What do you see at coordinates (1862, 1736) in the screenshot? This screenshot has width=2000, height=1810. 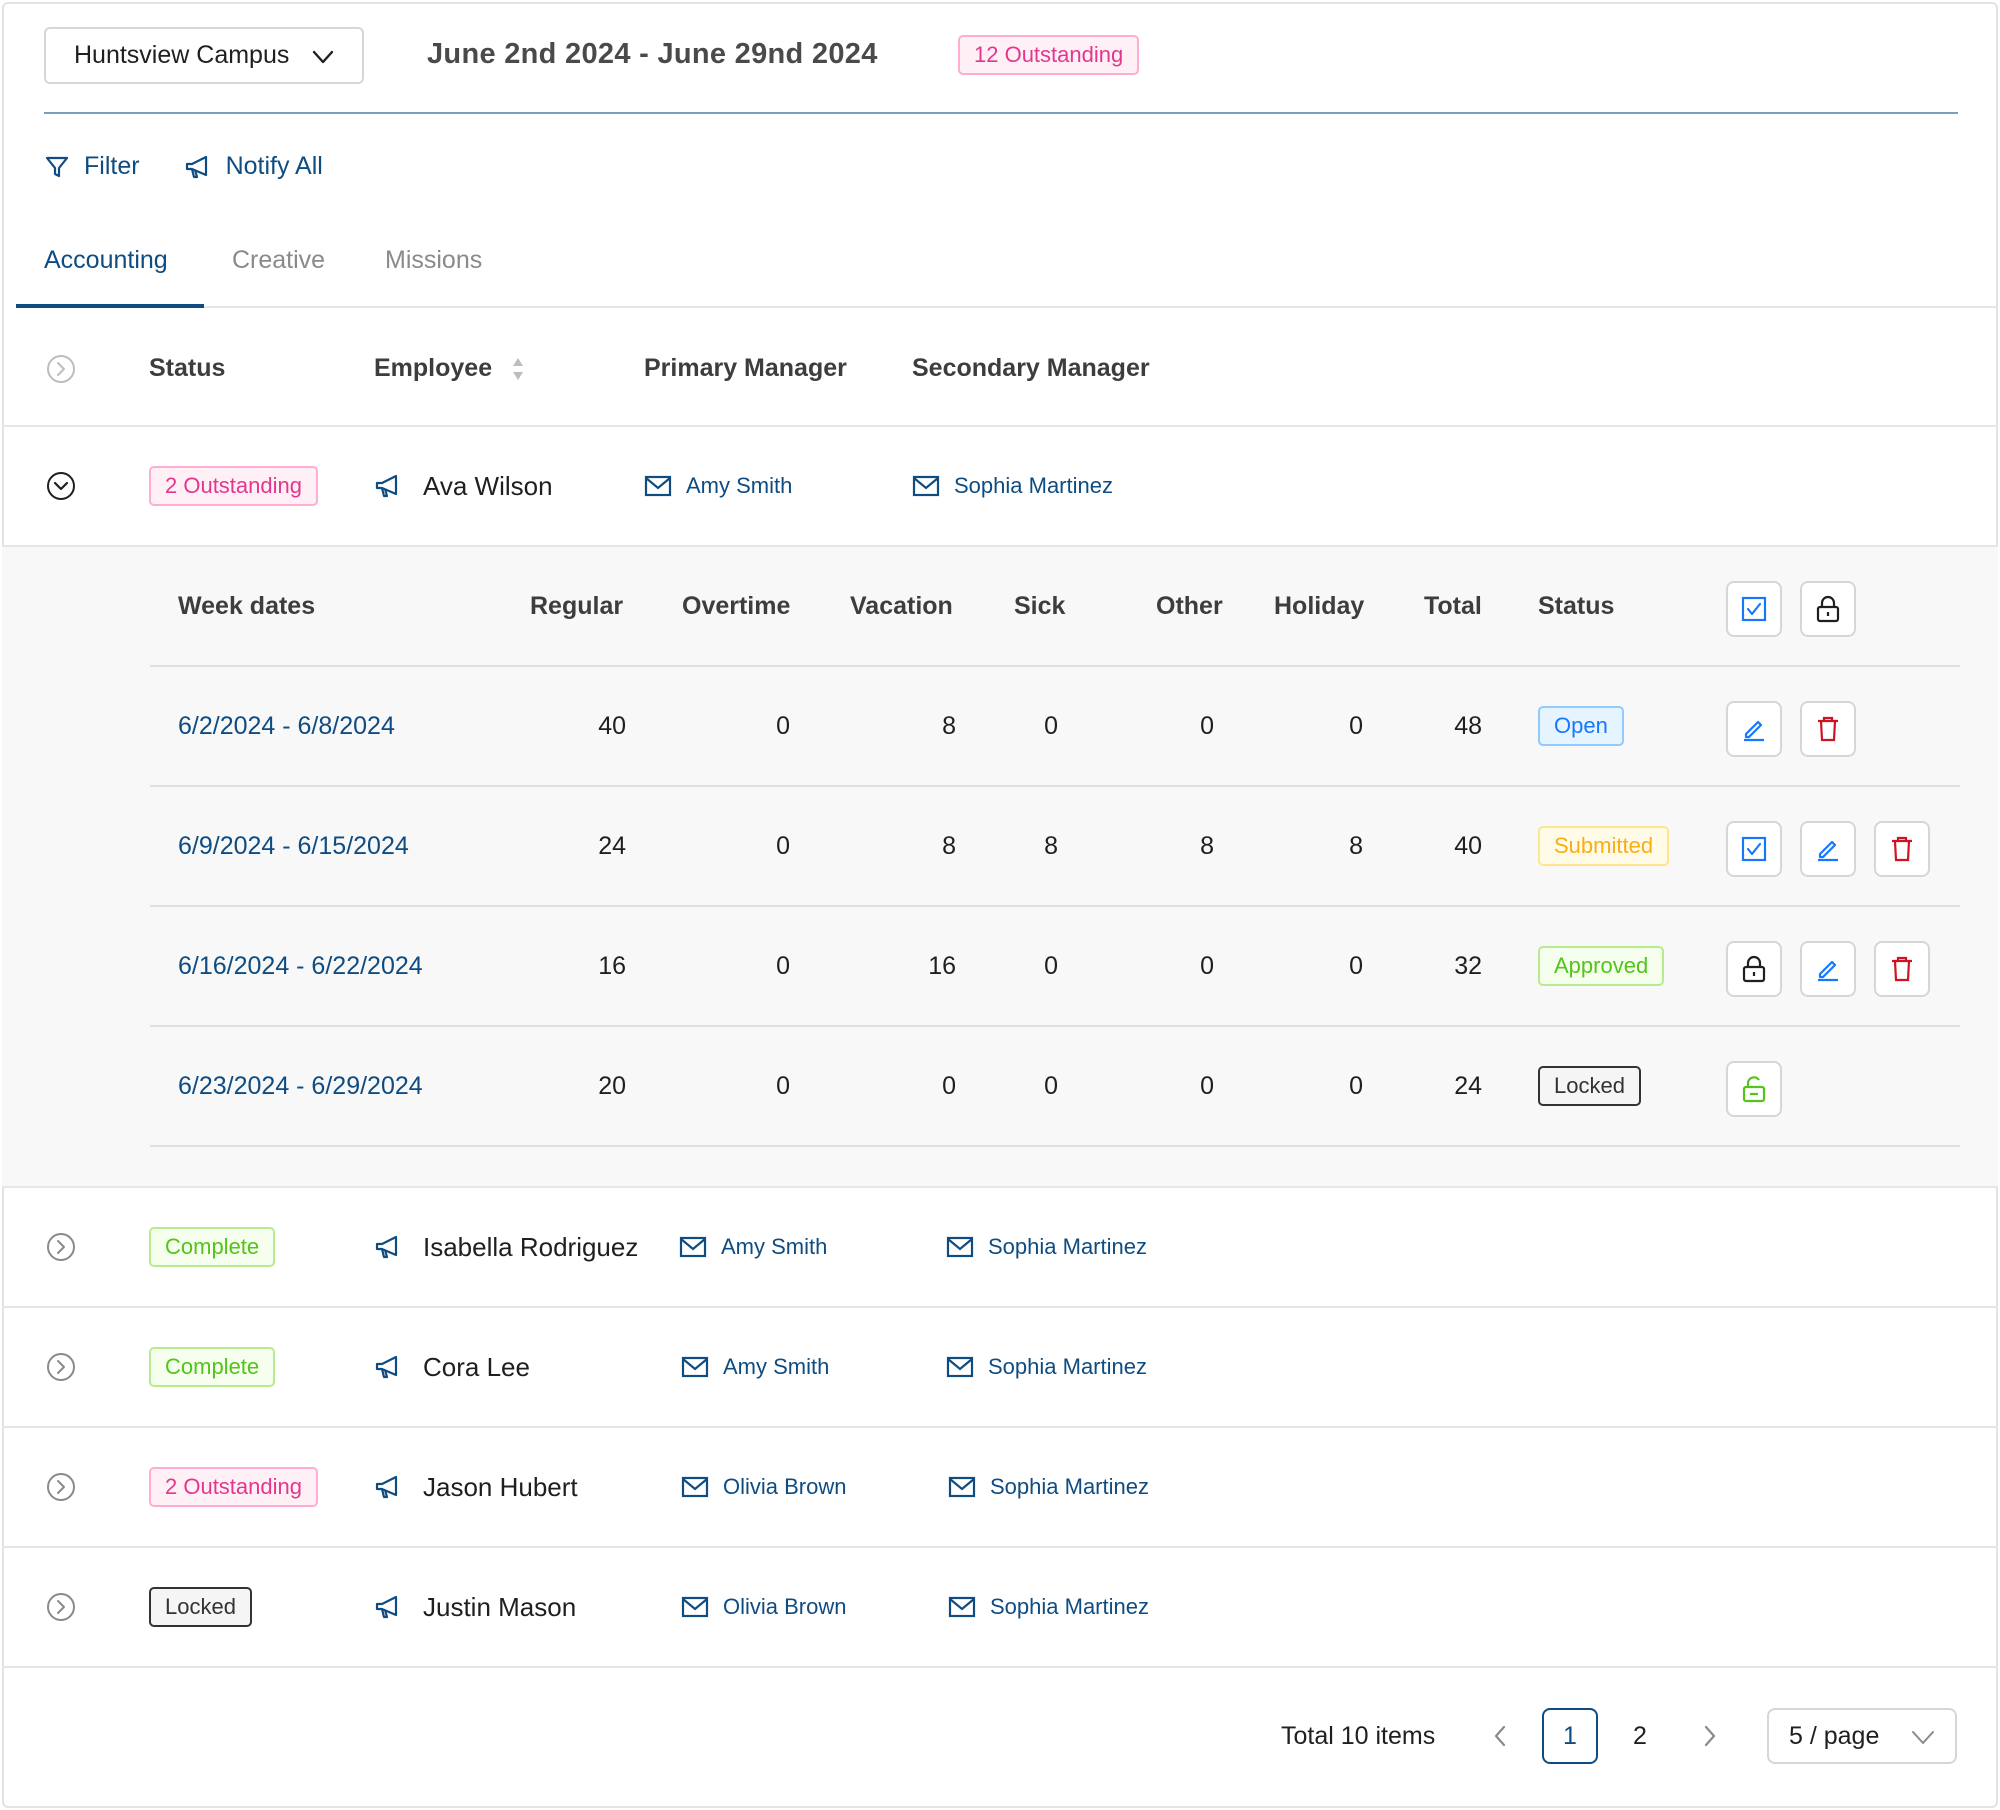 I see `page-size-select: 5 / page` at bounding box center [1862, 1736].